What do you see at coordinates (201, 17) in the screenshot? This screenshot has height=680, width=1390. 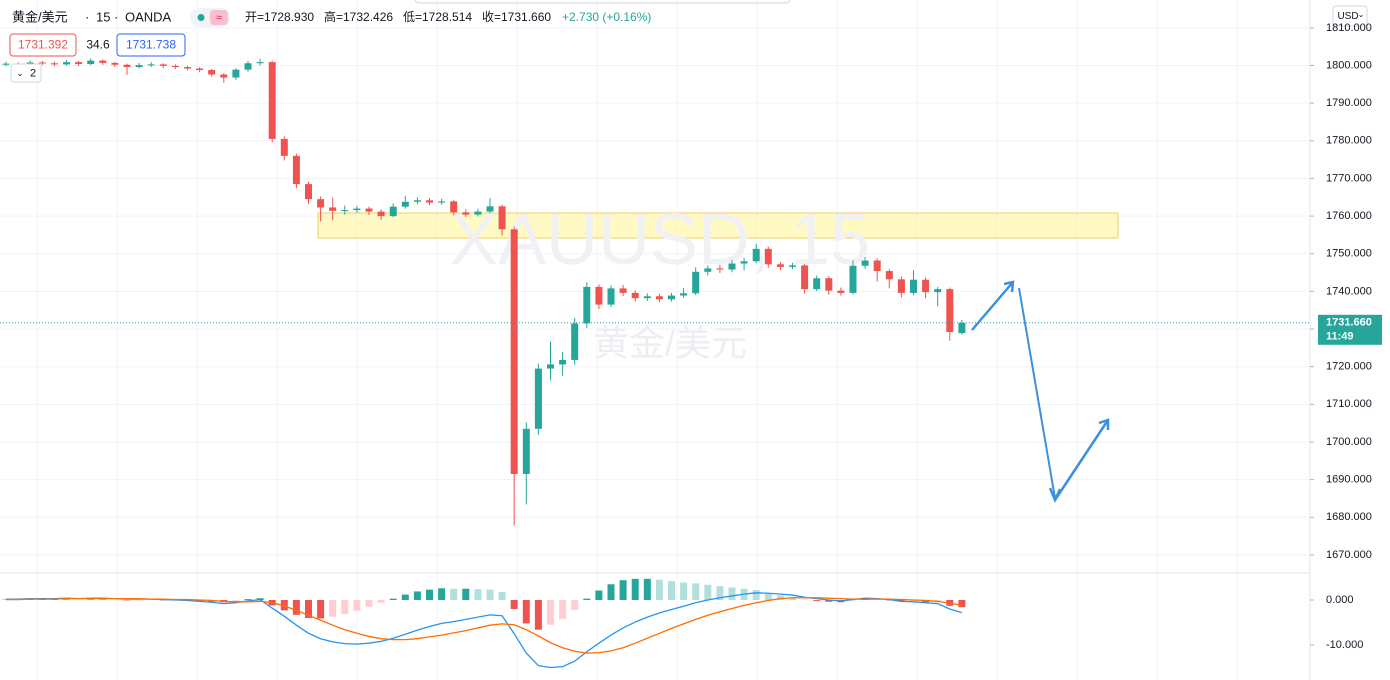 I see `market-status` at bounding box center [201, 17].